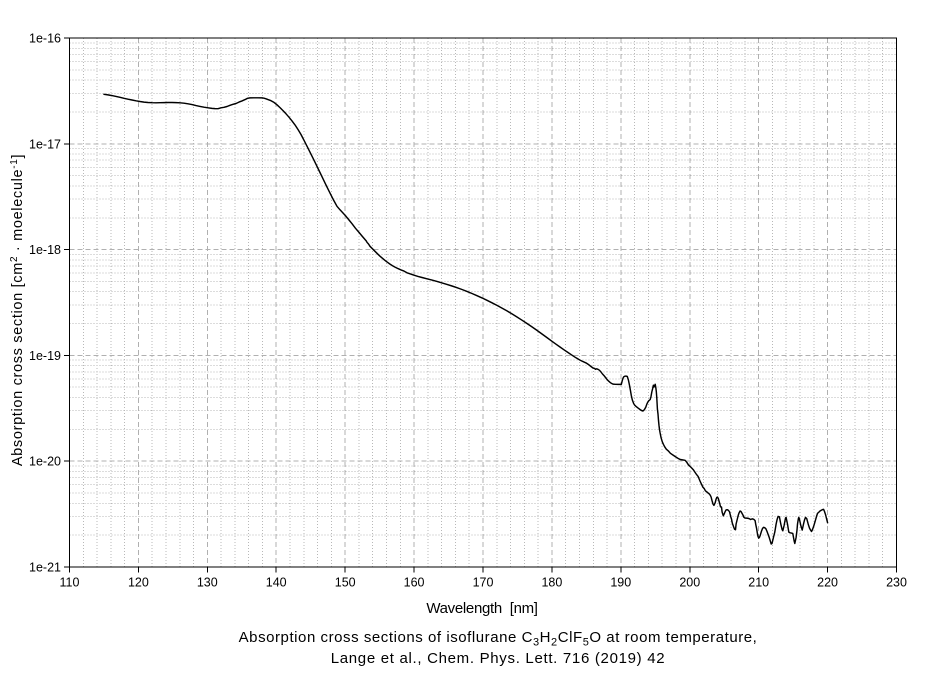 Image resolution: width=934 pixels, height=678 pixels. Describe the element at coordinates (414, 583) in the screenshot. I see `svg-text: 160` at that location.